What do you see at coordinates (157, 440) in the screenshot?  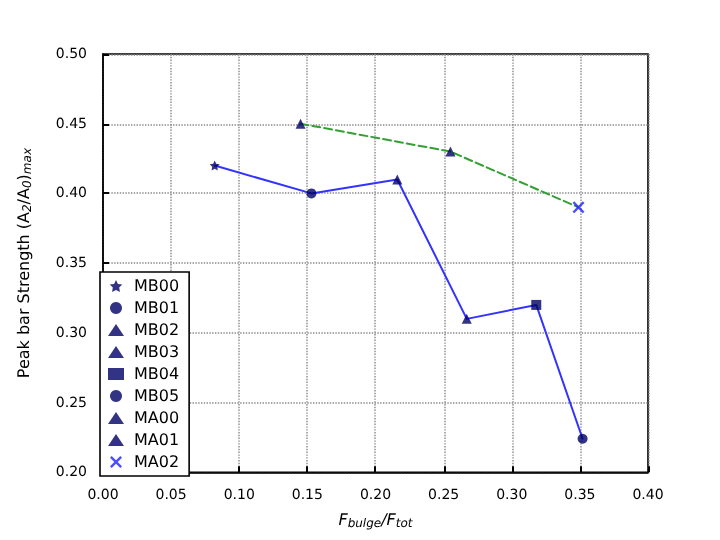 I see `legend-label: MA01` at bounding box center [157, 440].